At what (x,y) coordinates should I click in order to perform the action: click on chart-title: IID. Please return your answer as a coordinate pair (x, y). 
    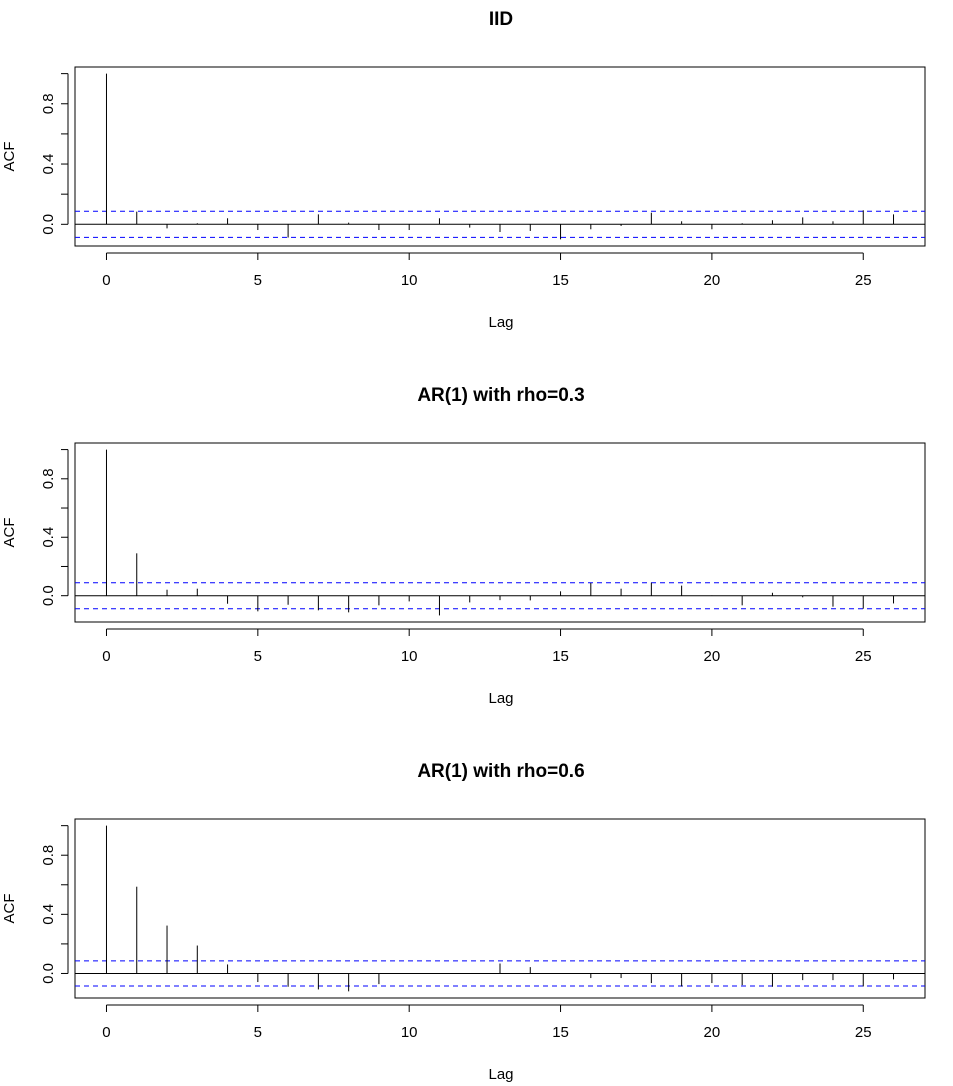
    Looking at the image, I should click on (501, 19).